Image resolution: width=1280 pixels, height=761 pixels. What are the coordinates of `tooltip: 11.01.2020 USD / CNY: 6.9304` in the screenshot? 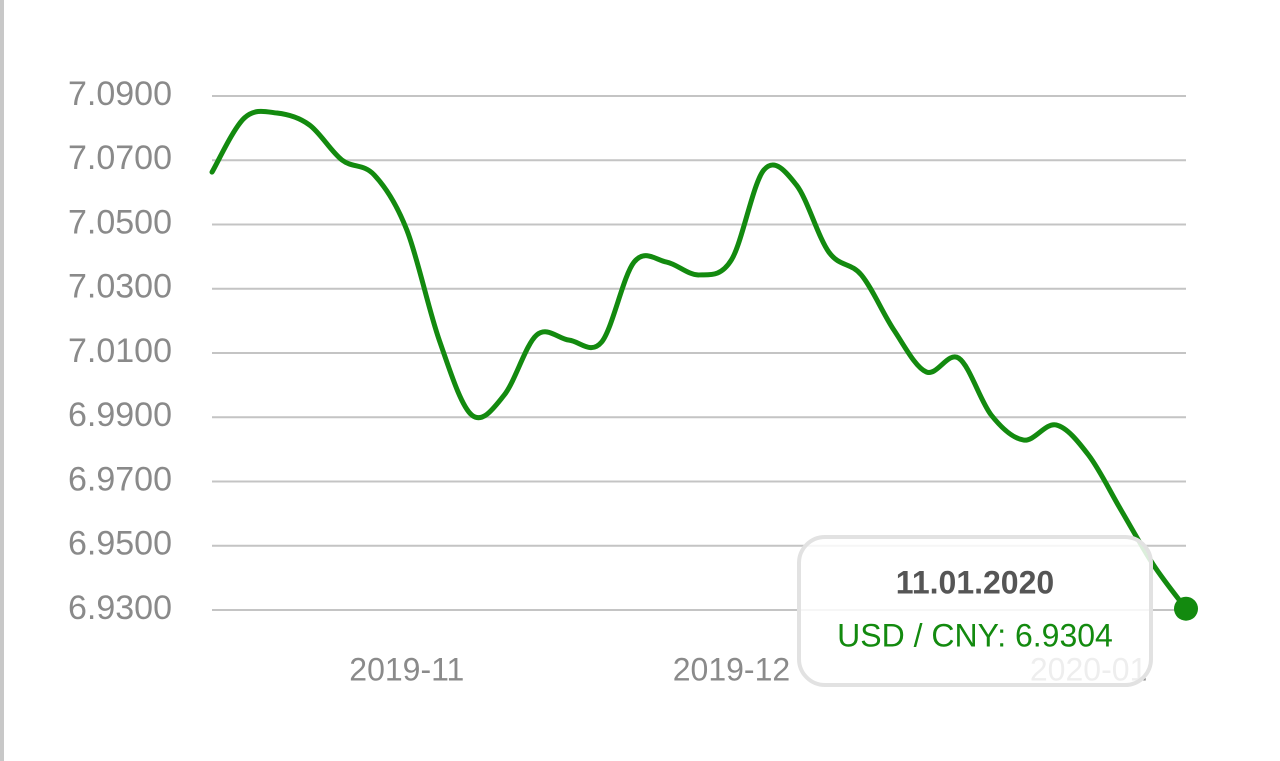 It's located at (975, 611).